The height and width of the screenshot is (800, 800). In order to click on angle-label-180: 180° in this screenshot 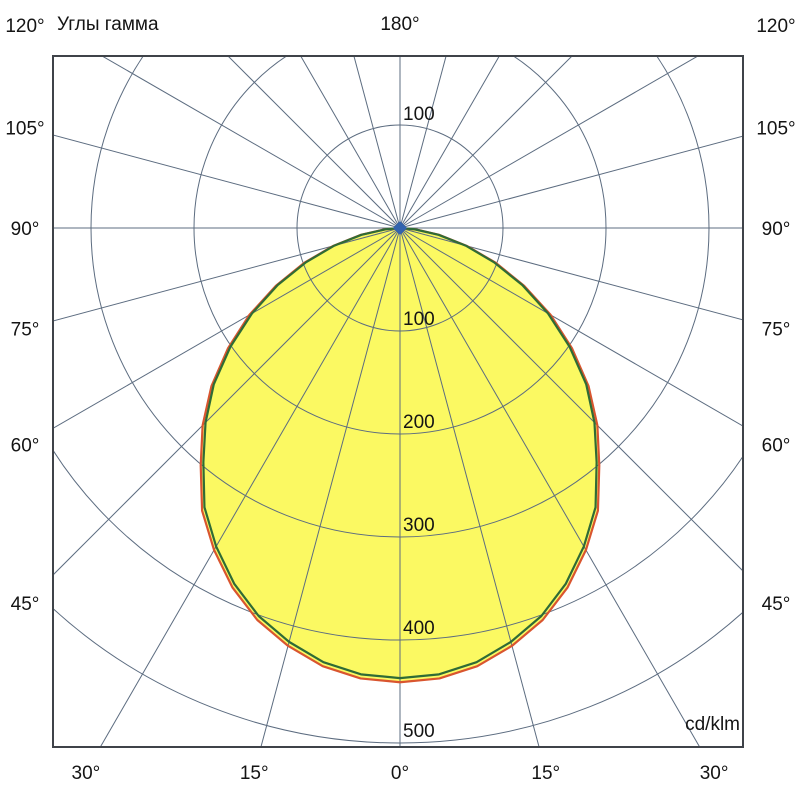, I will do `click(400, 24)`.